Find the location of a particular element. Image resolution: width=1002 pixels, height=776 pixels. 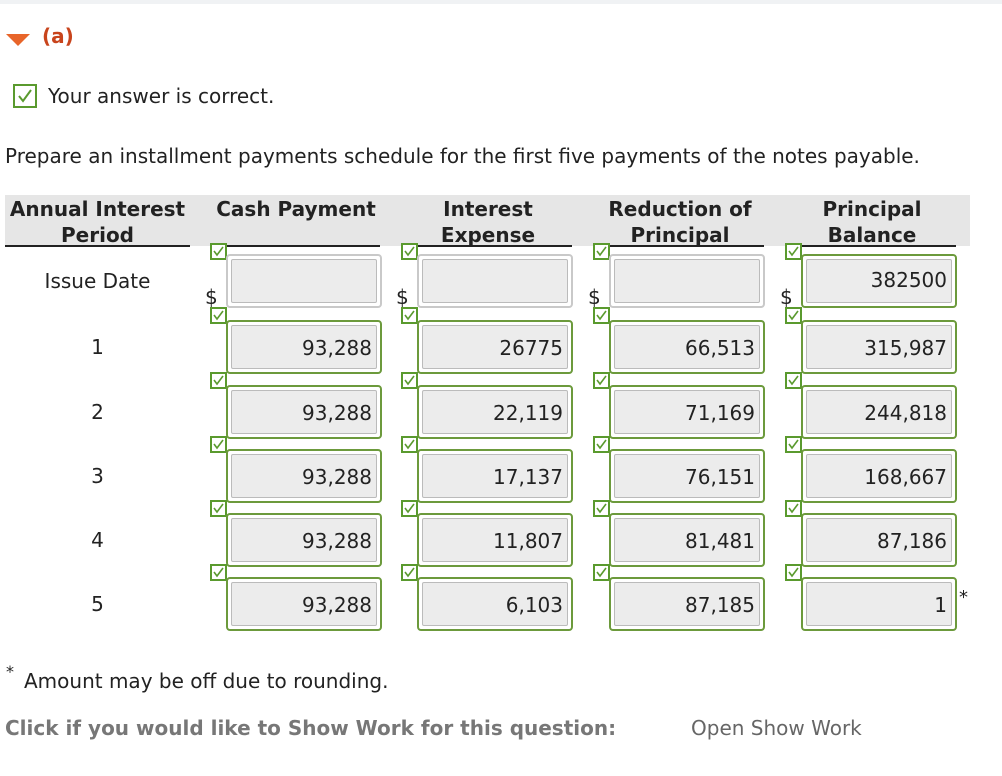

input-value: 11,807 is located at coordinates (495, 540).